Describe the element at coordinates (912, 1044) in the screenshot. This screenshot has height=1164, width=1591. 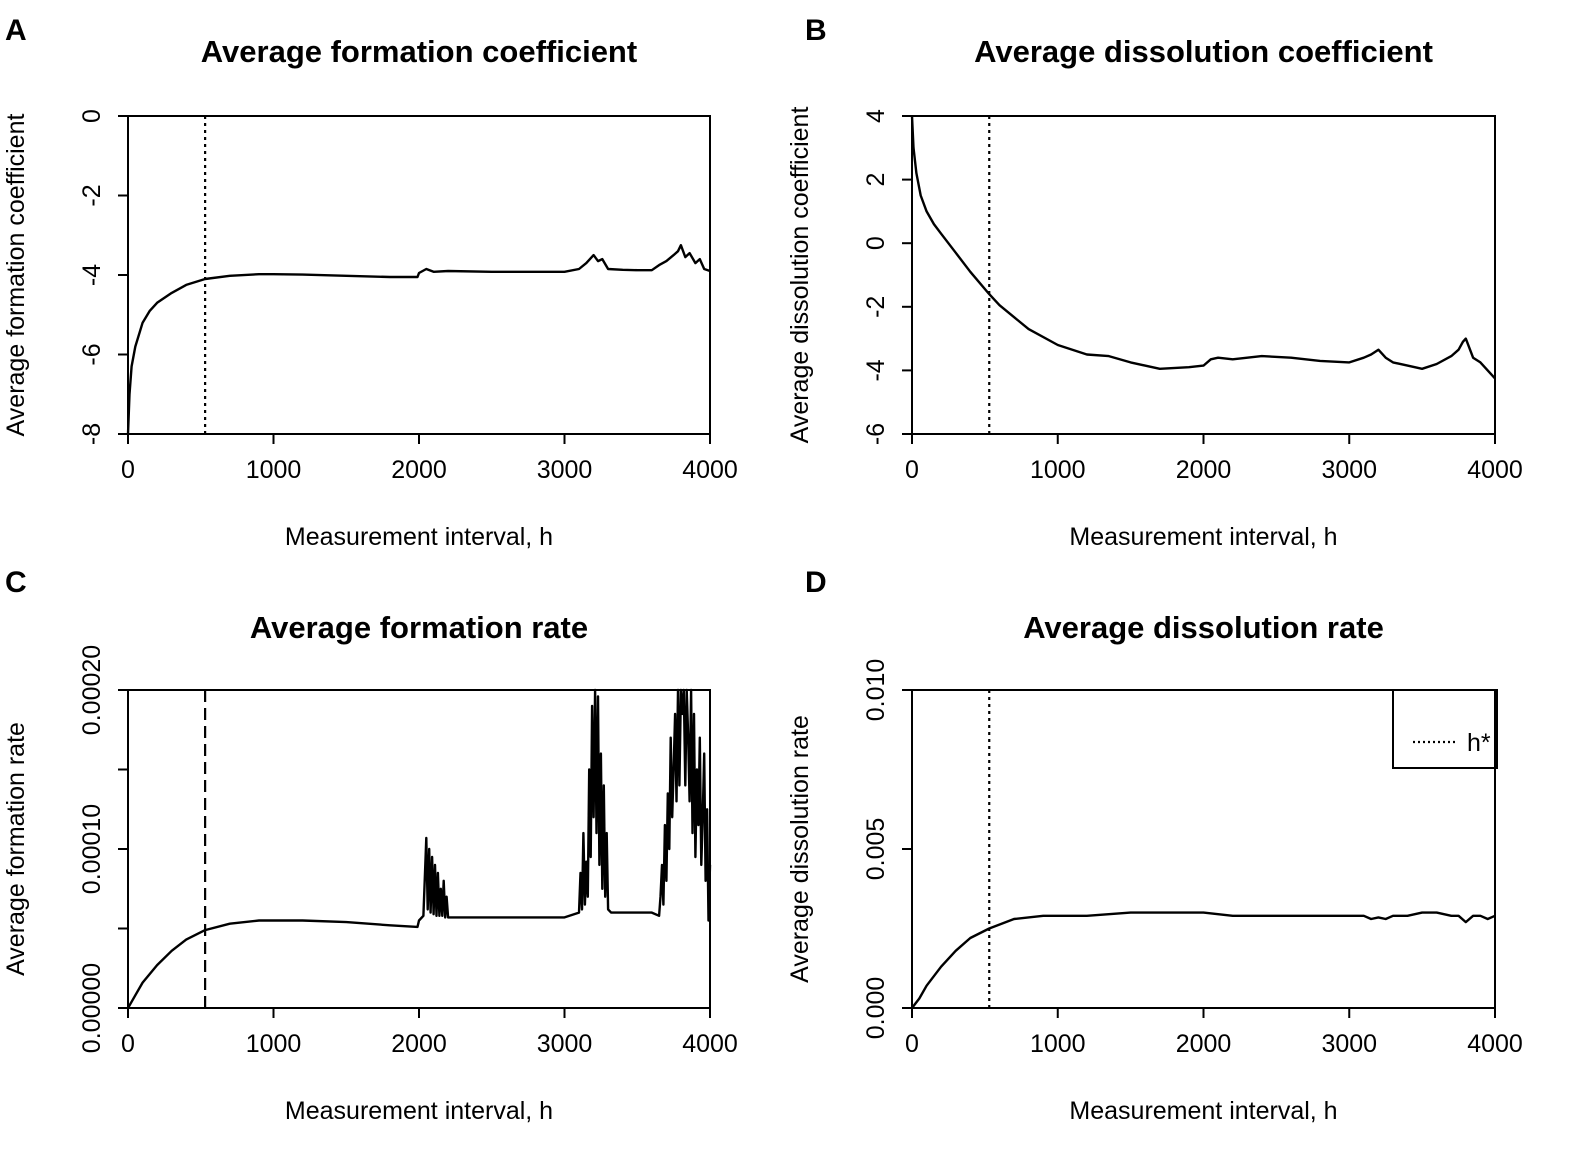
I see `panel-d-x-tick-label: 0` at that location.